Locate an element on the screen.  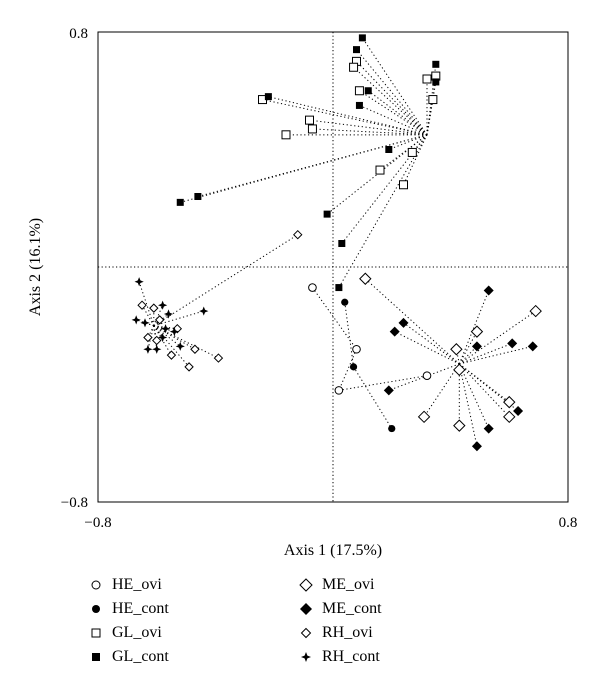
y-tick-bottom: −0.8 is located at coordinates (74, 503).